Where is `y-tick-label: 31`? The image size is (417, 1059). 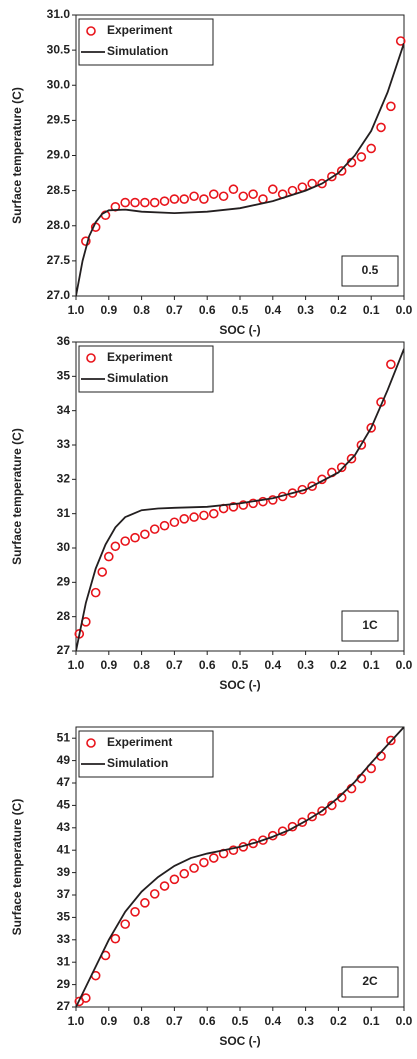 y-tick-label: 31 is located at coordinates (64, 513).